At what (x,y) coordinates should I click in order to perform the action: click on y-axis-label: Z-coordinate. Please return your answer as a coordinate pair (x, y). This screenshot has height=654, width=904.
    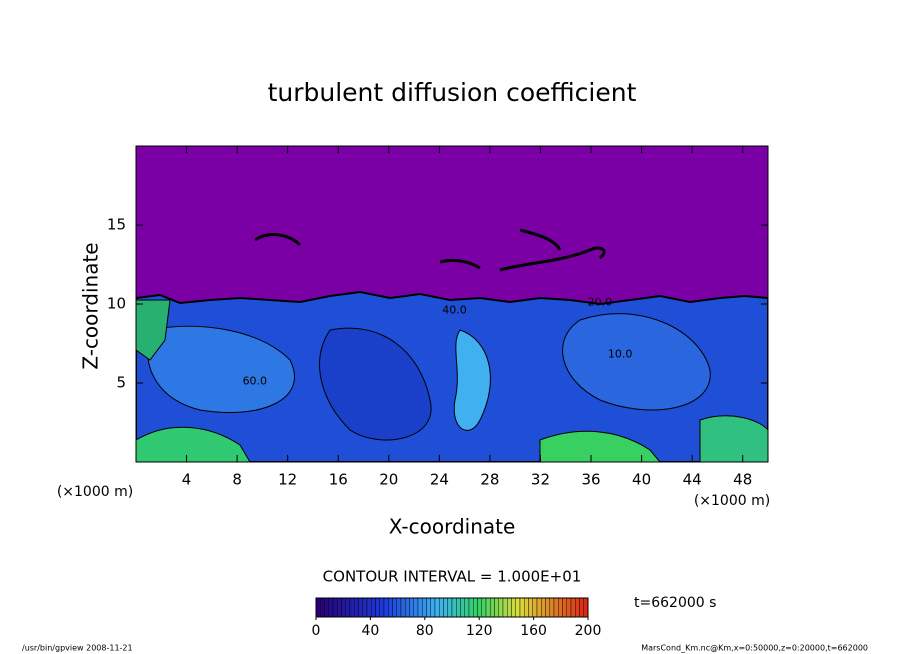
    Looking at the image, I should click on (91, 305).